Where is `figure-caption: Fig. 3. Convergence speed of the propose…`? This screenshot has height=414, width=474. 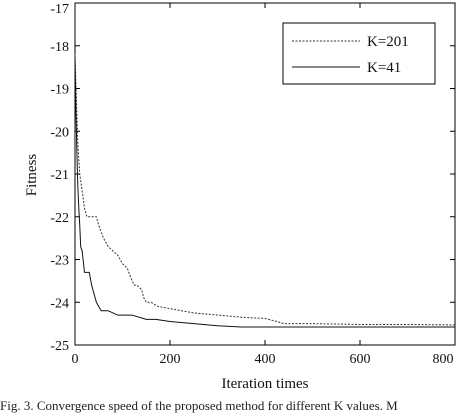 figure-caption: Fig. 3. Convergence speed of the propose… is located at coordinates (199, 405).